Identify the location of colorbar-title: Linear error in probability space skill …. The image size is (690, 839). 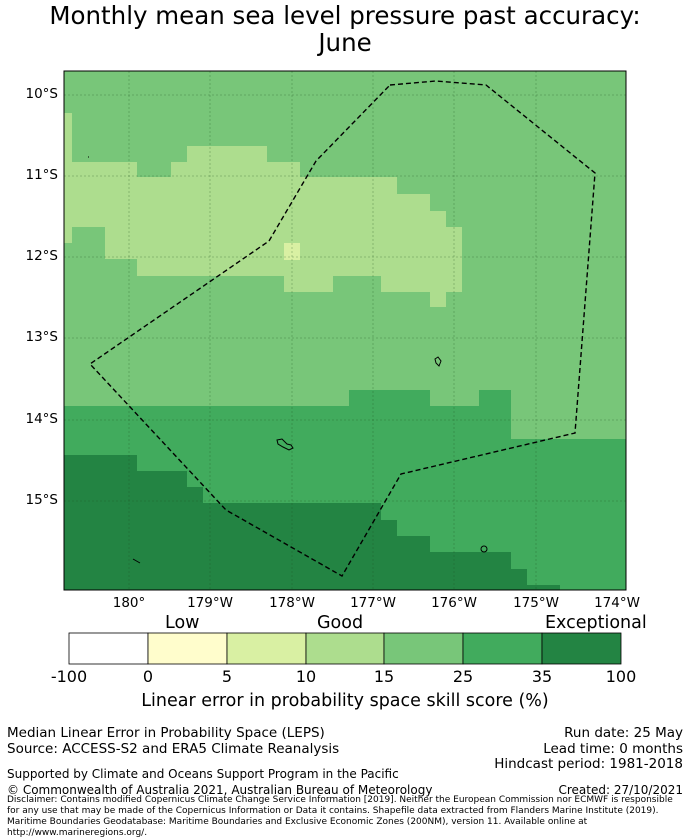
(345, 701).